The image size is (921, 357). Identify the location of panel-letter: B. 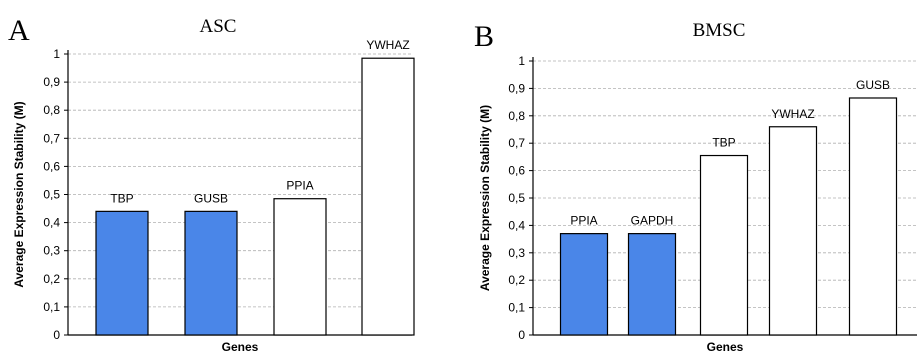
(484, 36).